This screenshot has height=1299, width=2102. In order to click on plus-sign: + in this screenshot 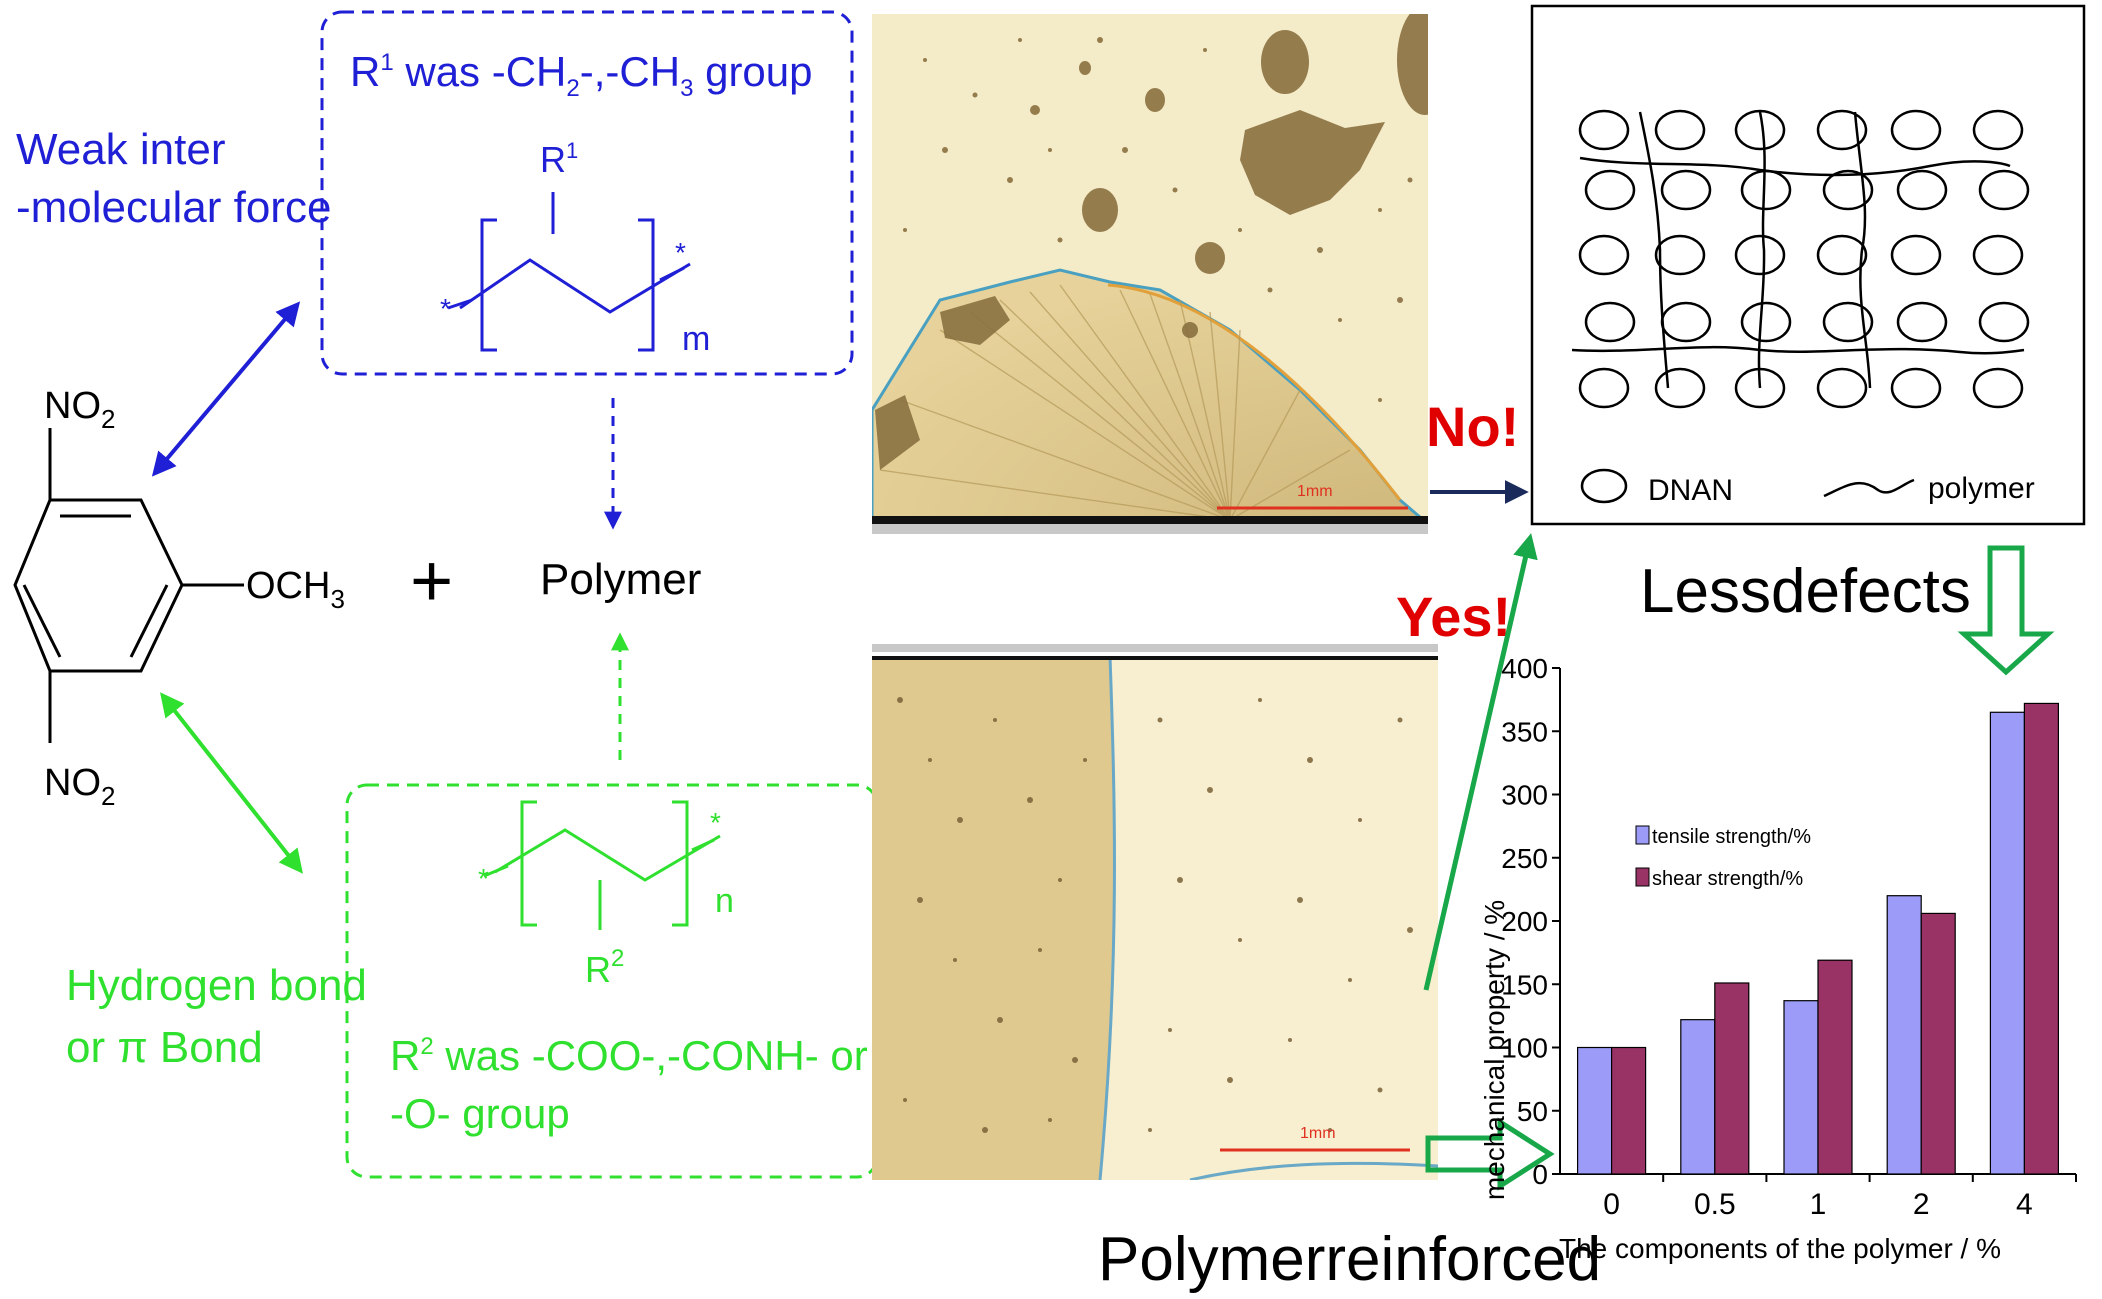, I will do `click(431, 580)`.